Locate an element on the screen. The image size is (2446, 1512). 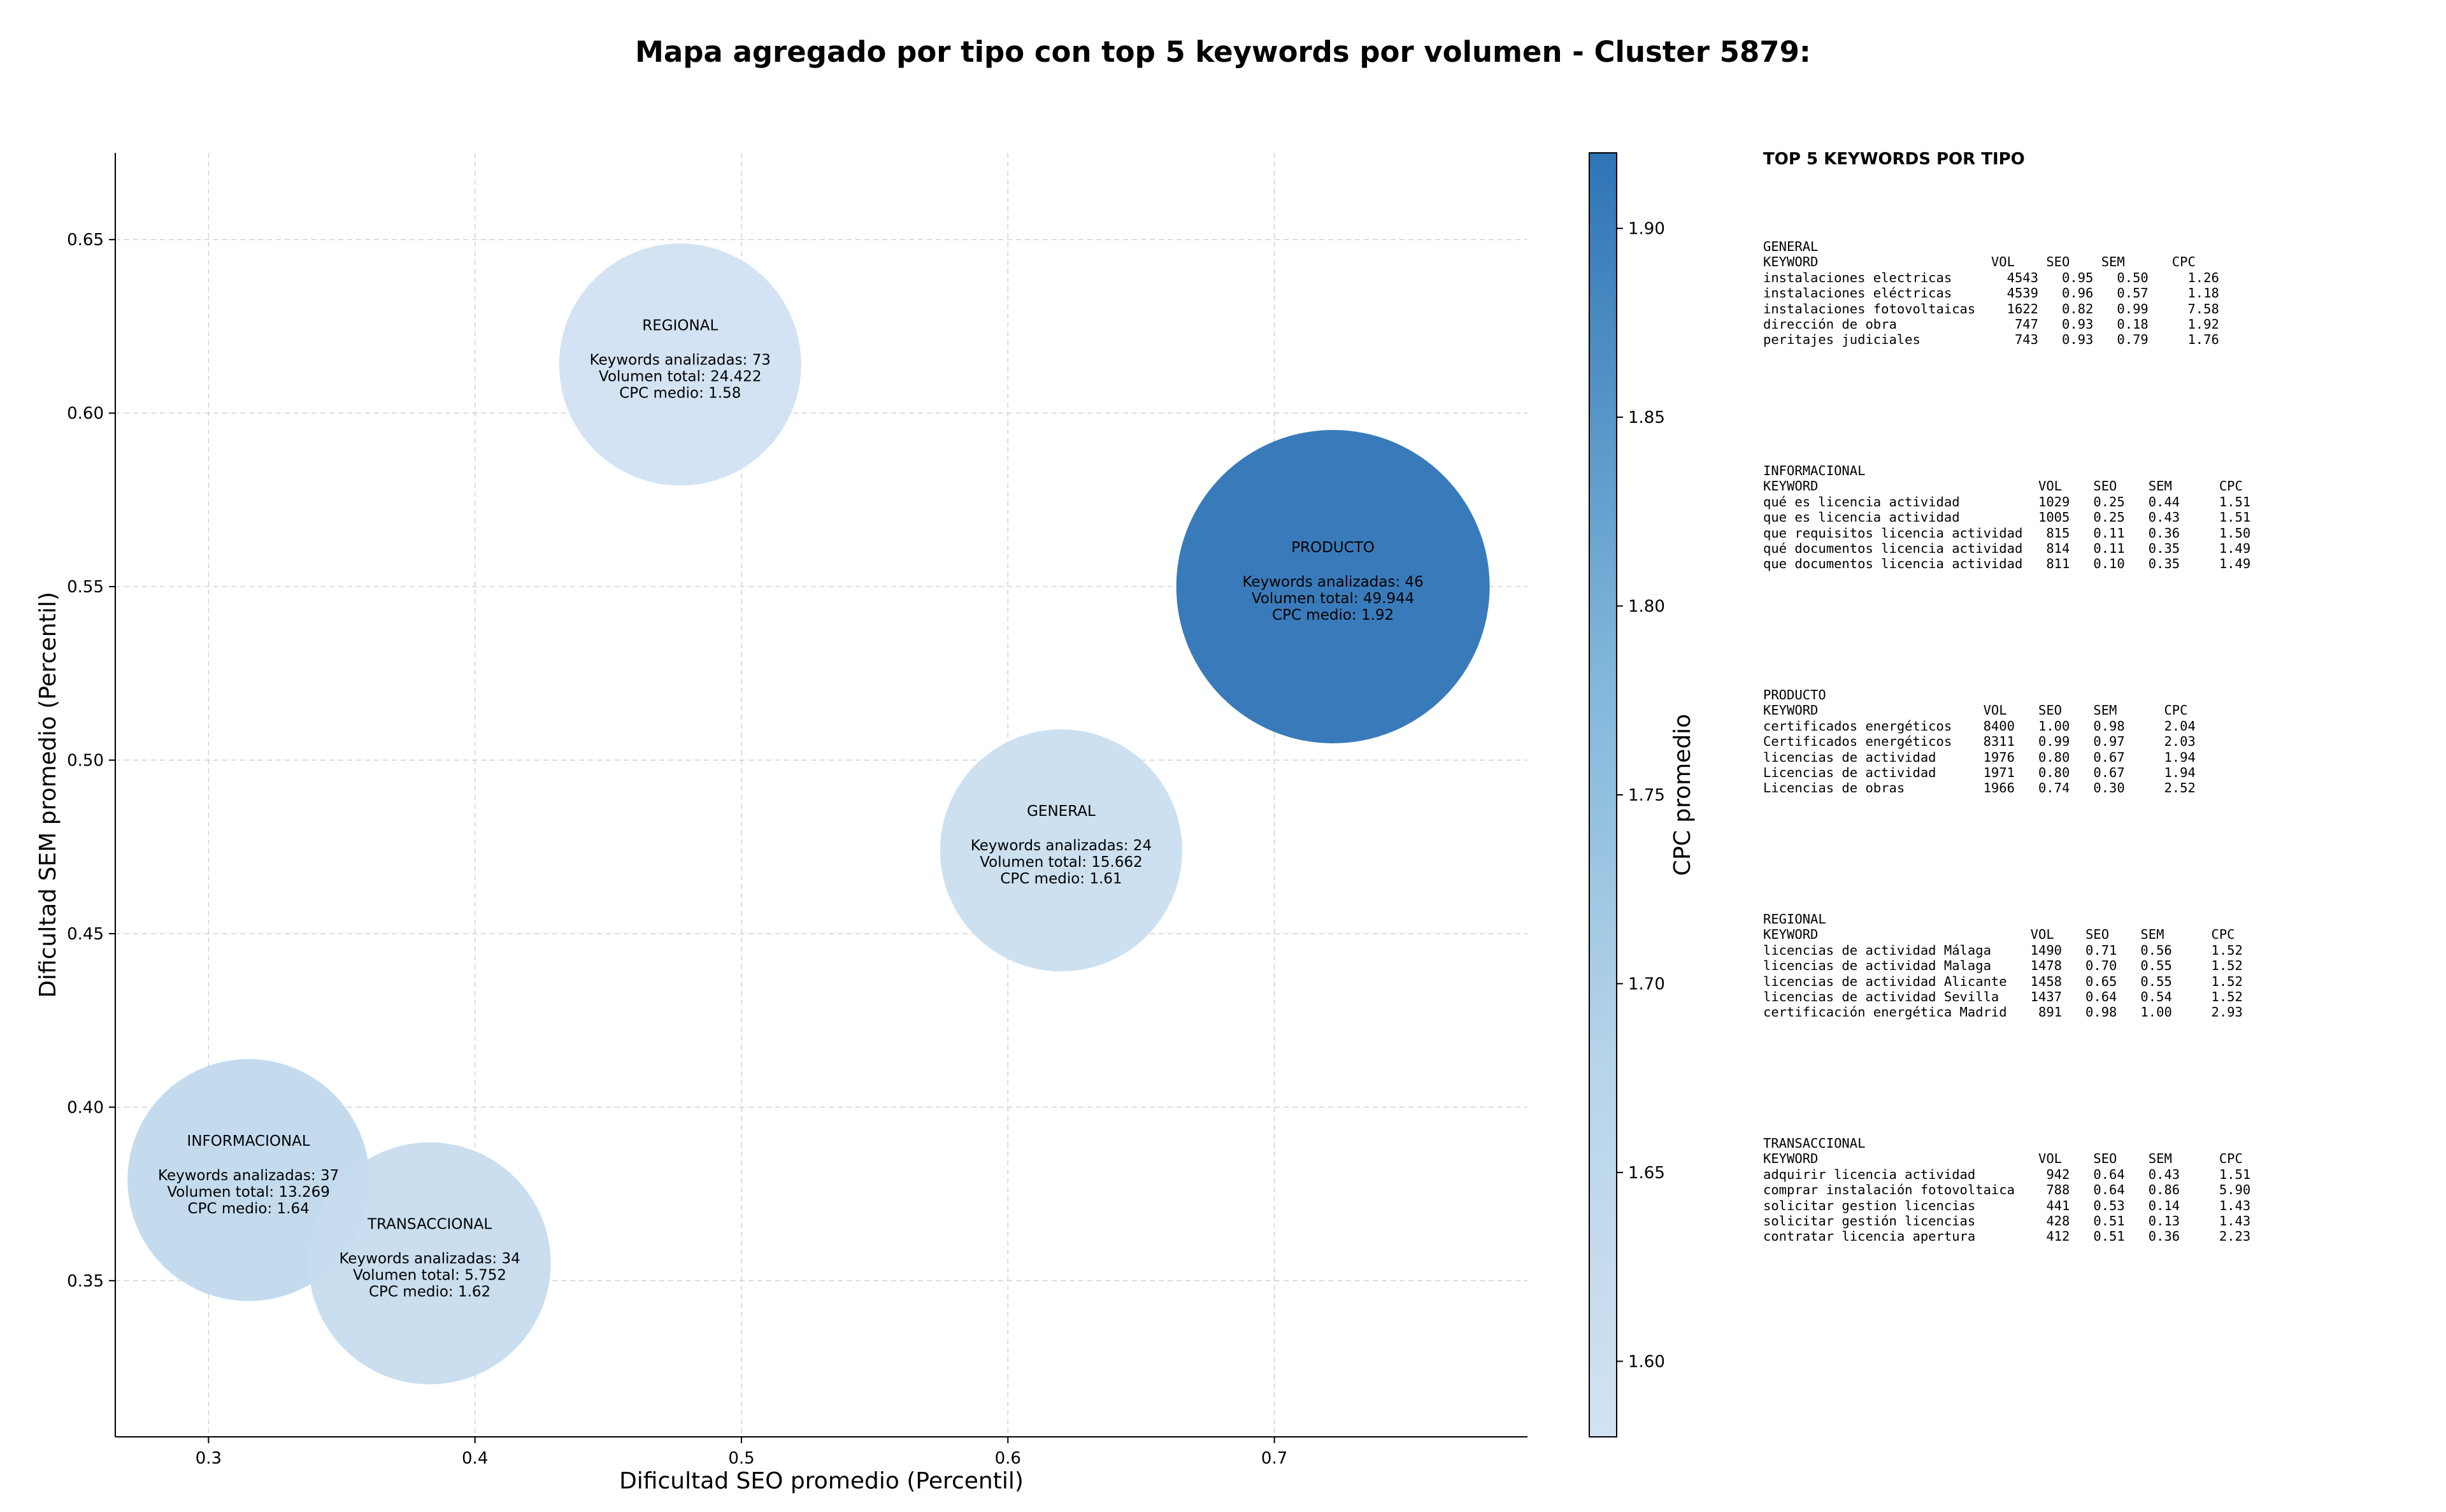
colorbar-tick-label: 1.75 is located at coordinates (1647, 795).